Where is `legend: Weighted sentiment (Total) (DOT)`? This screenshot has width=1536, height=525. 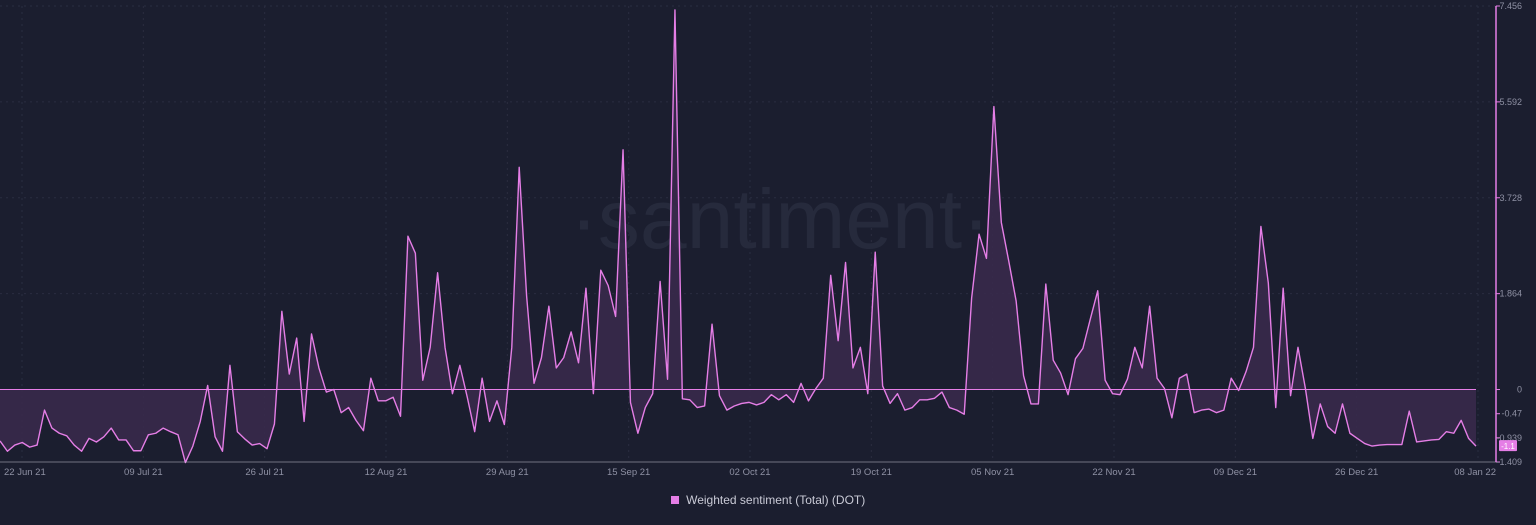 legend: Weighted sentiment (Total) (DOT) is located at coordinates (768, 500).